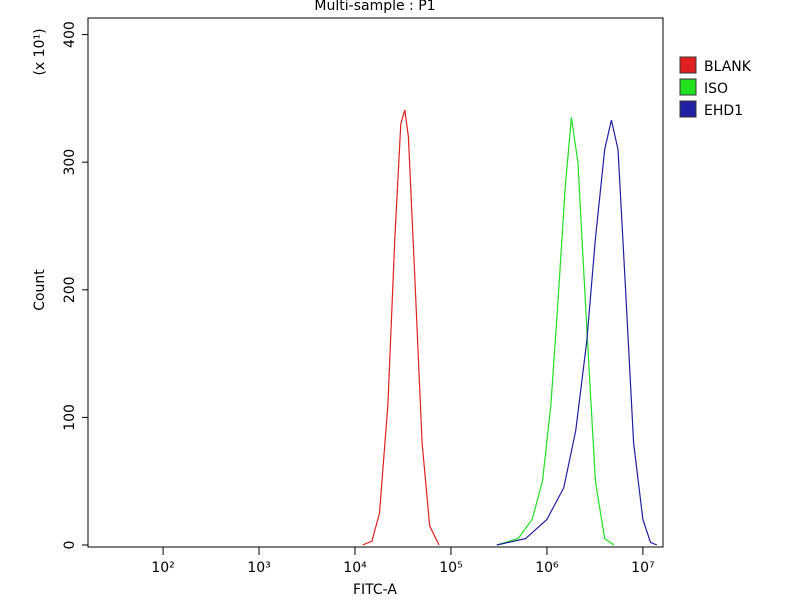 This screenshot has width=800, height=600. Describe the element at coordinates (642, 568) in the screenshot. I see `x-tick-label: 10⁷` at that location.